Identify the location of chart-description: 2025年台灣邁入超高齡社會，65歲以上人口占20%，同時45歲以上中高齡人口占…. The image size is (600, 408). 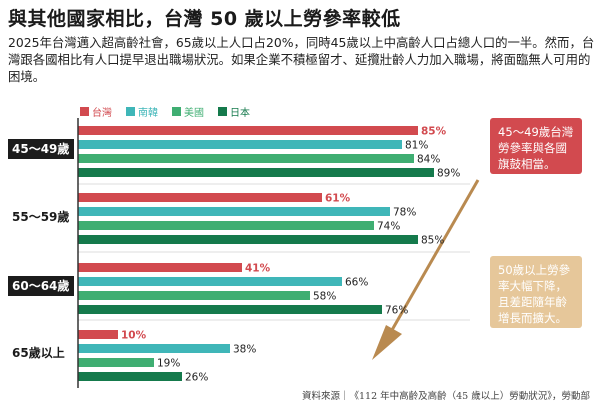
(301, 59).